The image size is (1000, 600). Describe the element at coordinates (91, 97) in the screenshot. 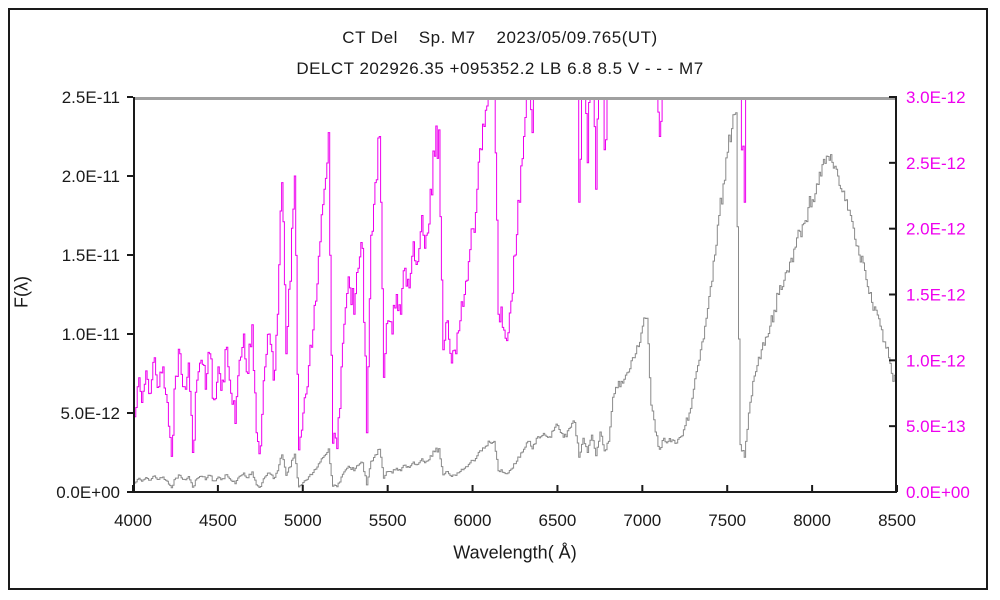

I see `y-left-tick-label: 2.5E-11` at that location.